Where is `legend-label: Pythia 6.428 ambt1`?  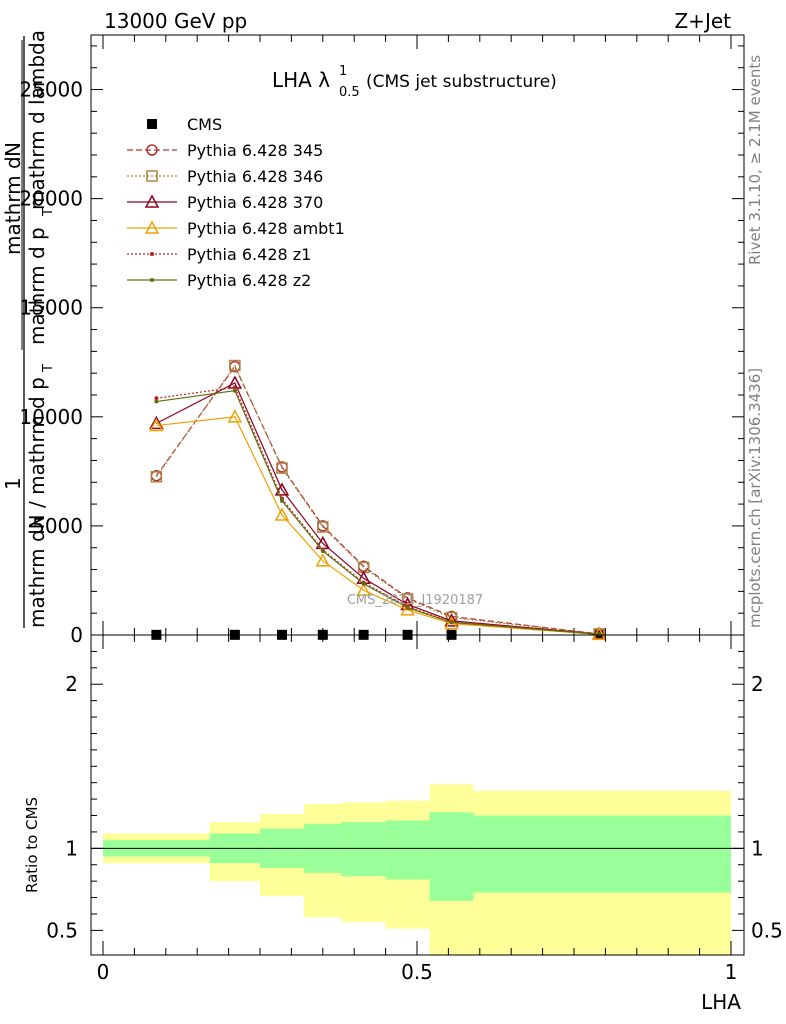
legend-label: Pythia 6.428 ambt1 is located at coordinates (266, 228).